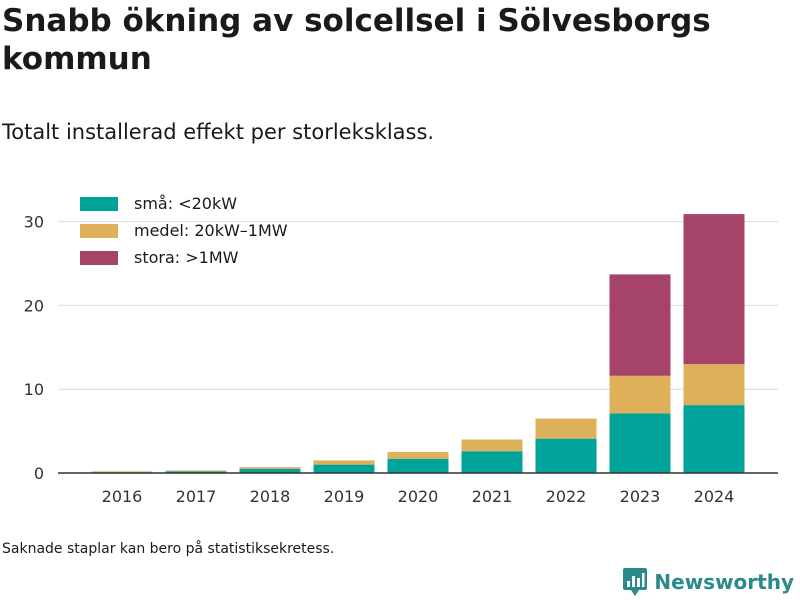 Image resolution: width=800 pixels, height=600 pixels. Describe the element at coordinates (566, 496) in the screenshot. I see `x-tick-label-2022: 2022` at that location.